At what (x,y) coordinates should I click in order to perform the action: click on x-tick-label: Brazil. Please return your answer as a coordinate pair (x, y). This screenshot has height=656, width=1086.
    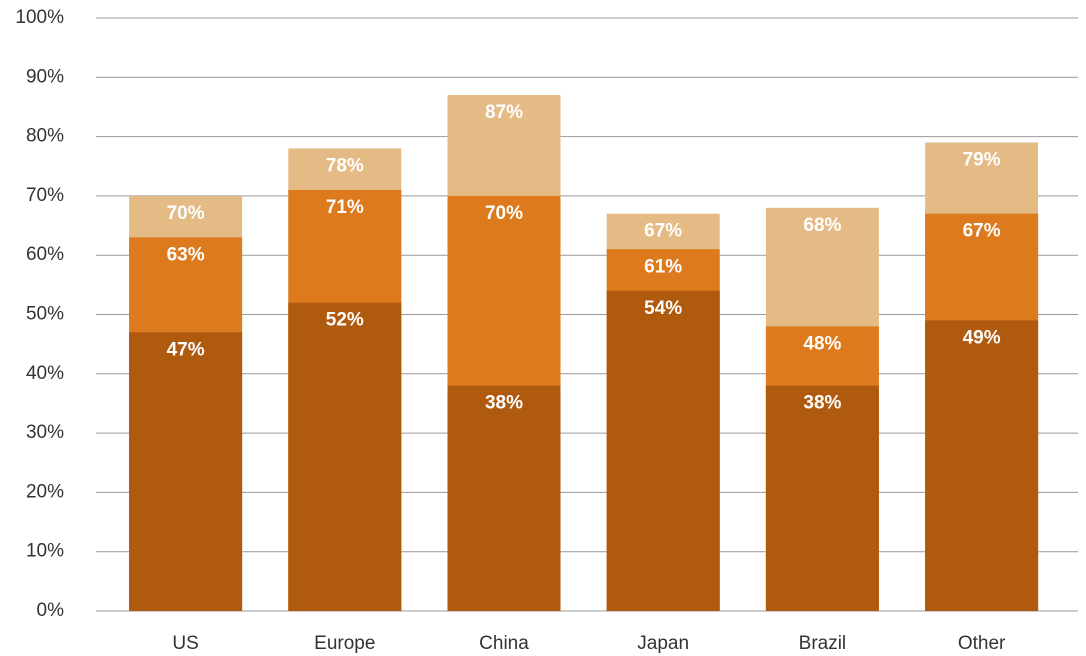
    Looking at the image, I should click on (823, 643).